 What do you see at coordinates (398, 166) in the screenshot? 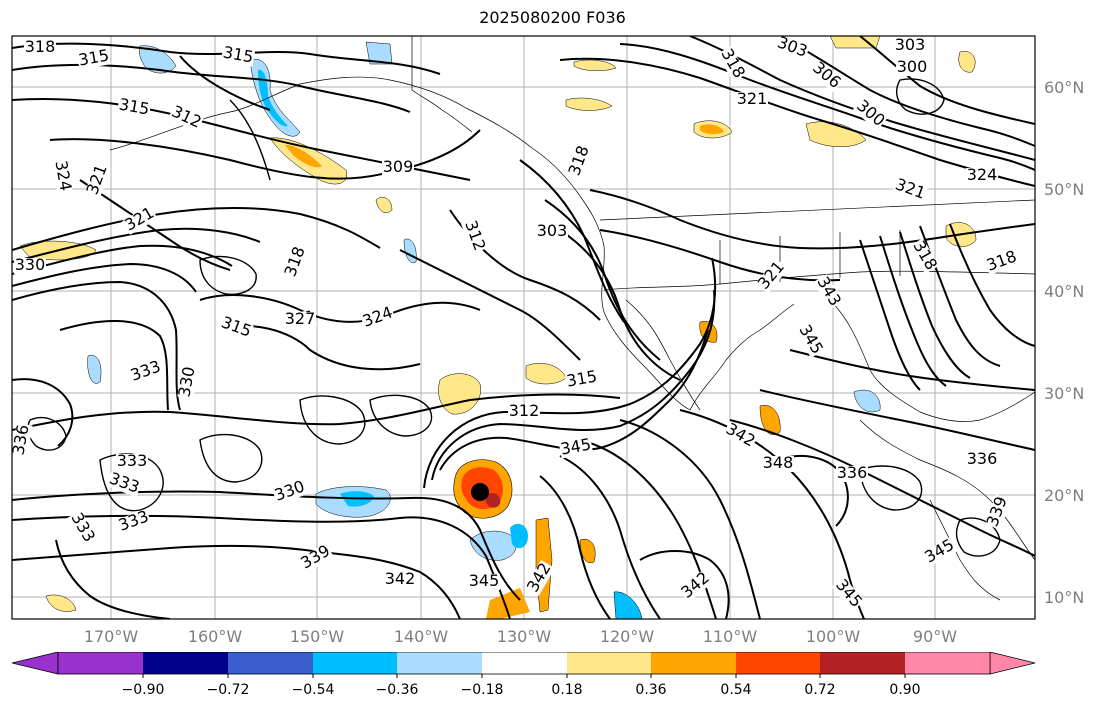
I see `contour-label: 309` at bounding box center [398, 166].